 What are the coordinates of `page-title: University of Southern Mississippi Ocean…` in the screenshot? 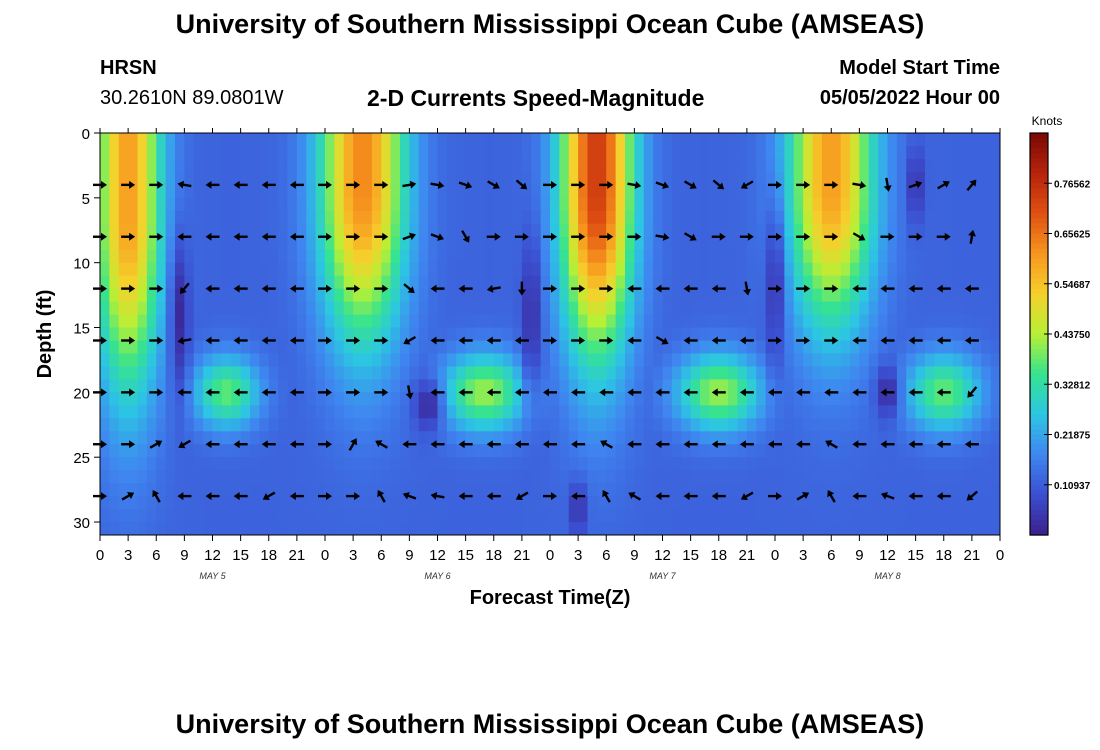 It's located at (550, 24).